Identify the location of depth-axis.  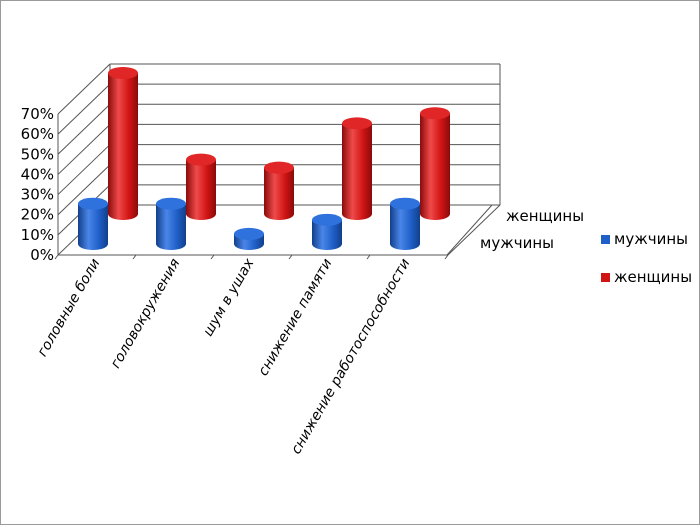
(469, 230).